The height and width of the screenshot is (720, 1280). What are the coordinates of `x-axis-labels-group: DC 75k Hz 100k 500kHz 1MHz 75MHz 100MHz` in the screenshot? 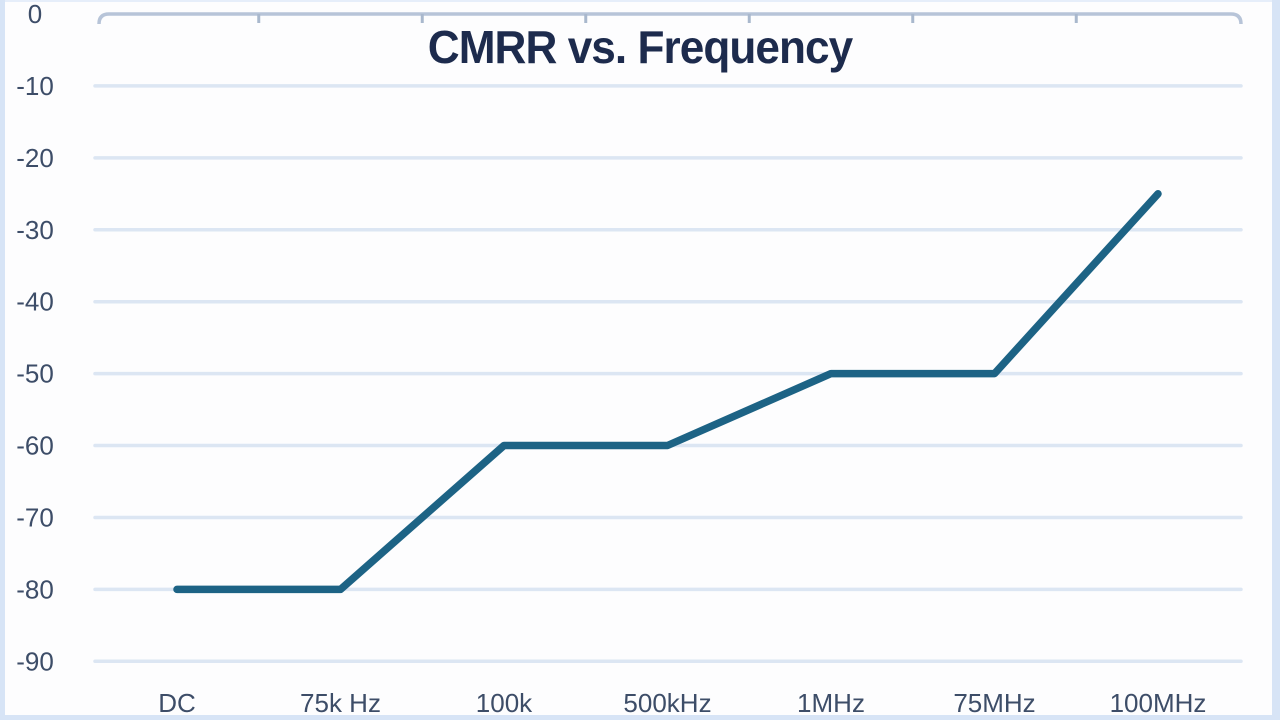 It's located at (682, 703).